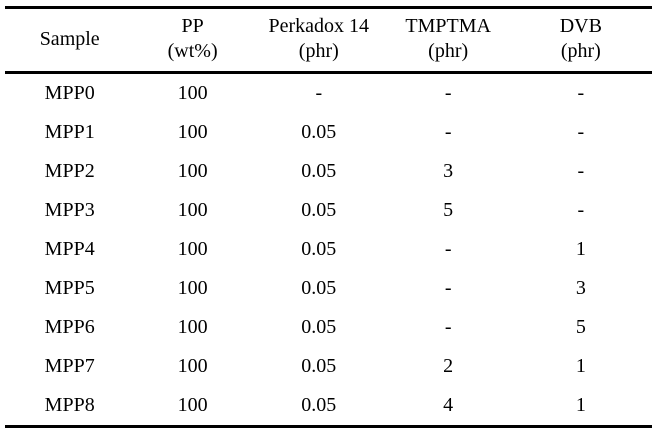  What do you see at coordinates (448, 405) in the screenshot?
I see `cell-tmptma: 4` at bounding box center [448, 405].